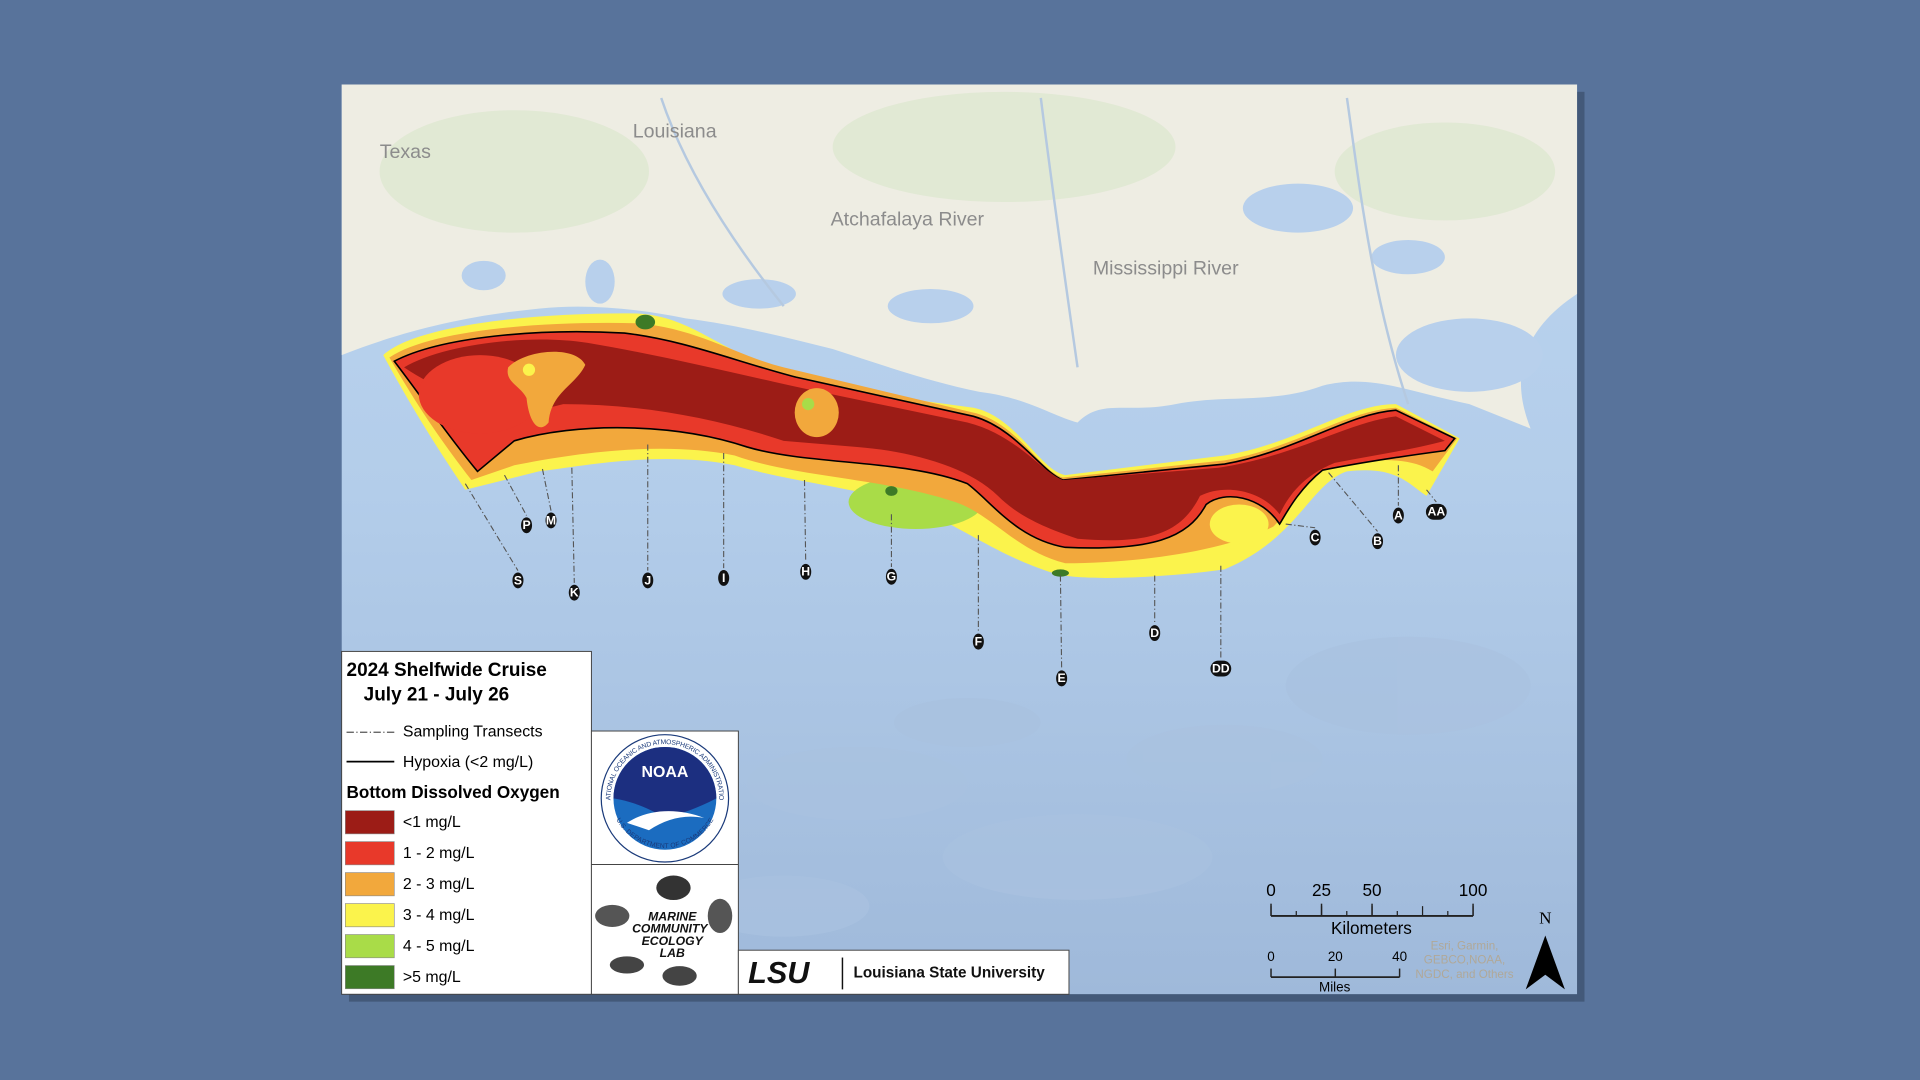 The image size is (1920, 1080). What do you see at coordinates (779, 973) in the screenshot?
I see `lsu-mark: LSU` at bounding box center [779, 973].